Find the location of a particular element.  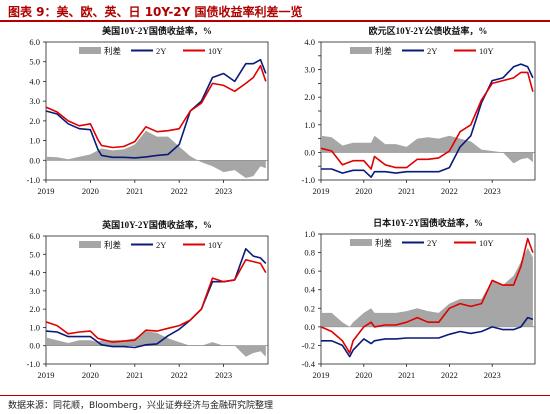

japan-legend-10y-label: 10Y is located at coordinates (486, 243).